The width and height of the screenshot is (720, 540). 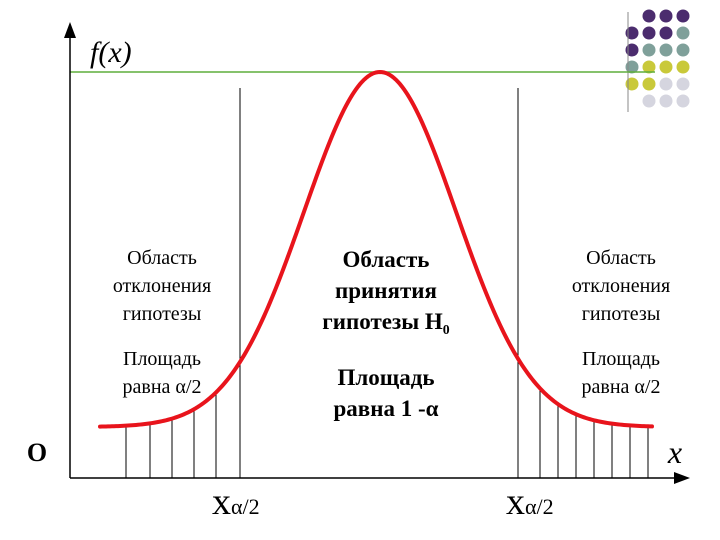 I want to click on left-area-label: Площадь равна α/2, so click(x=162, y=373).